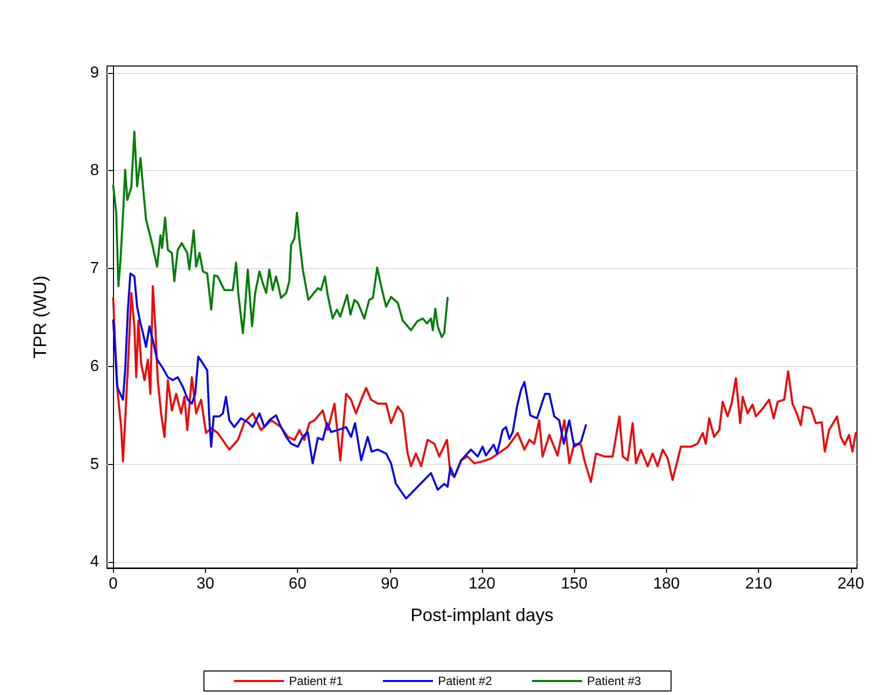 Image resolution: width=875 pixels, height=695 pixels. Describe the element at coordinates (95, 366) in the screenshot. I see `y-tick-label: 6` at that location.